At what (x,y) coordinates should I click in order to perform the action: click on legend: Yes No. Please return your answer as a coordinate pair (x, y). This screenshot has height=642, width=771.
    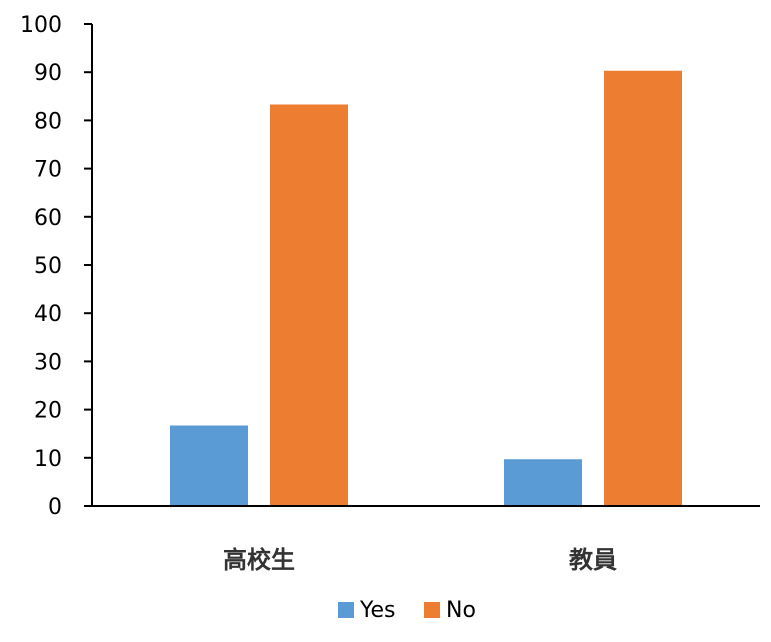
    Looking at the image, I should click on (407, 610).